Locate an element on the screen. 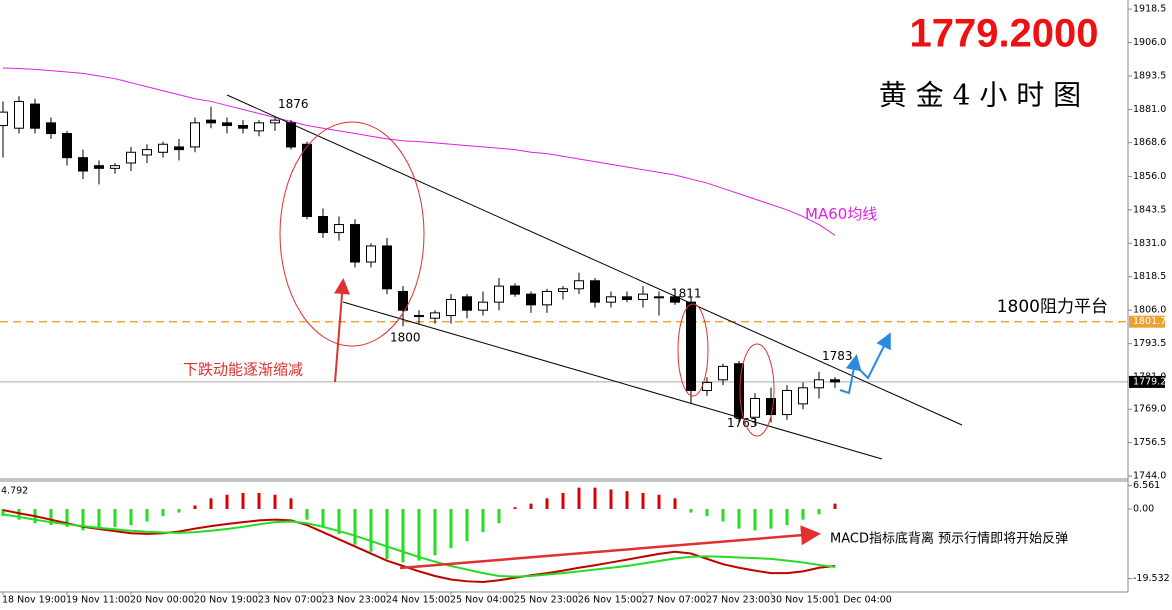 Image resolution: width=1172 pixels, height=610 pixels. y-tick-label: 1893.5 is located at coordinates (1149, 76).